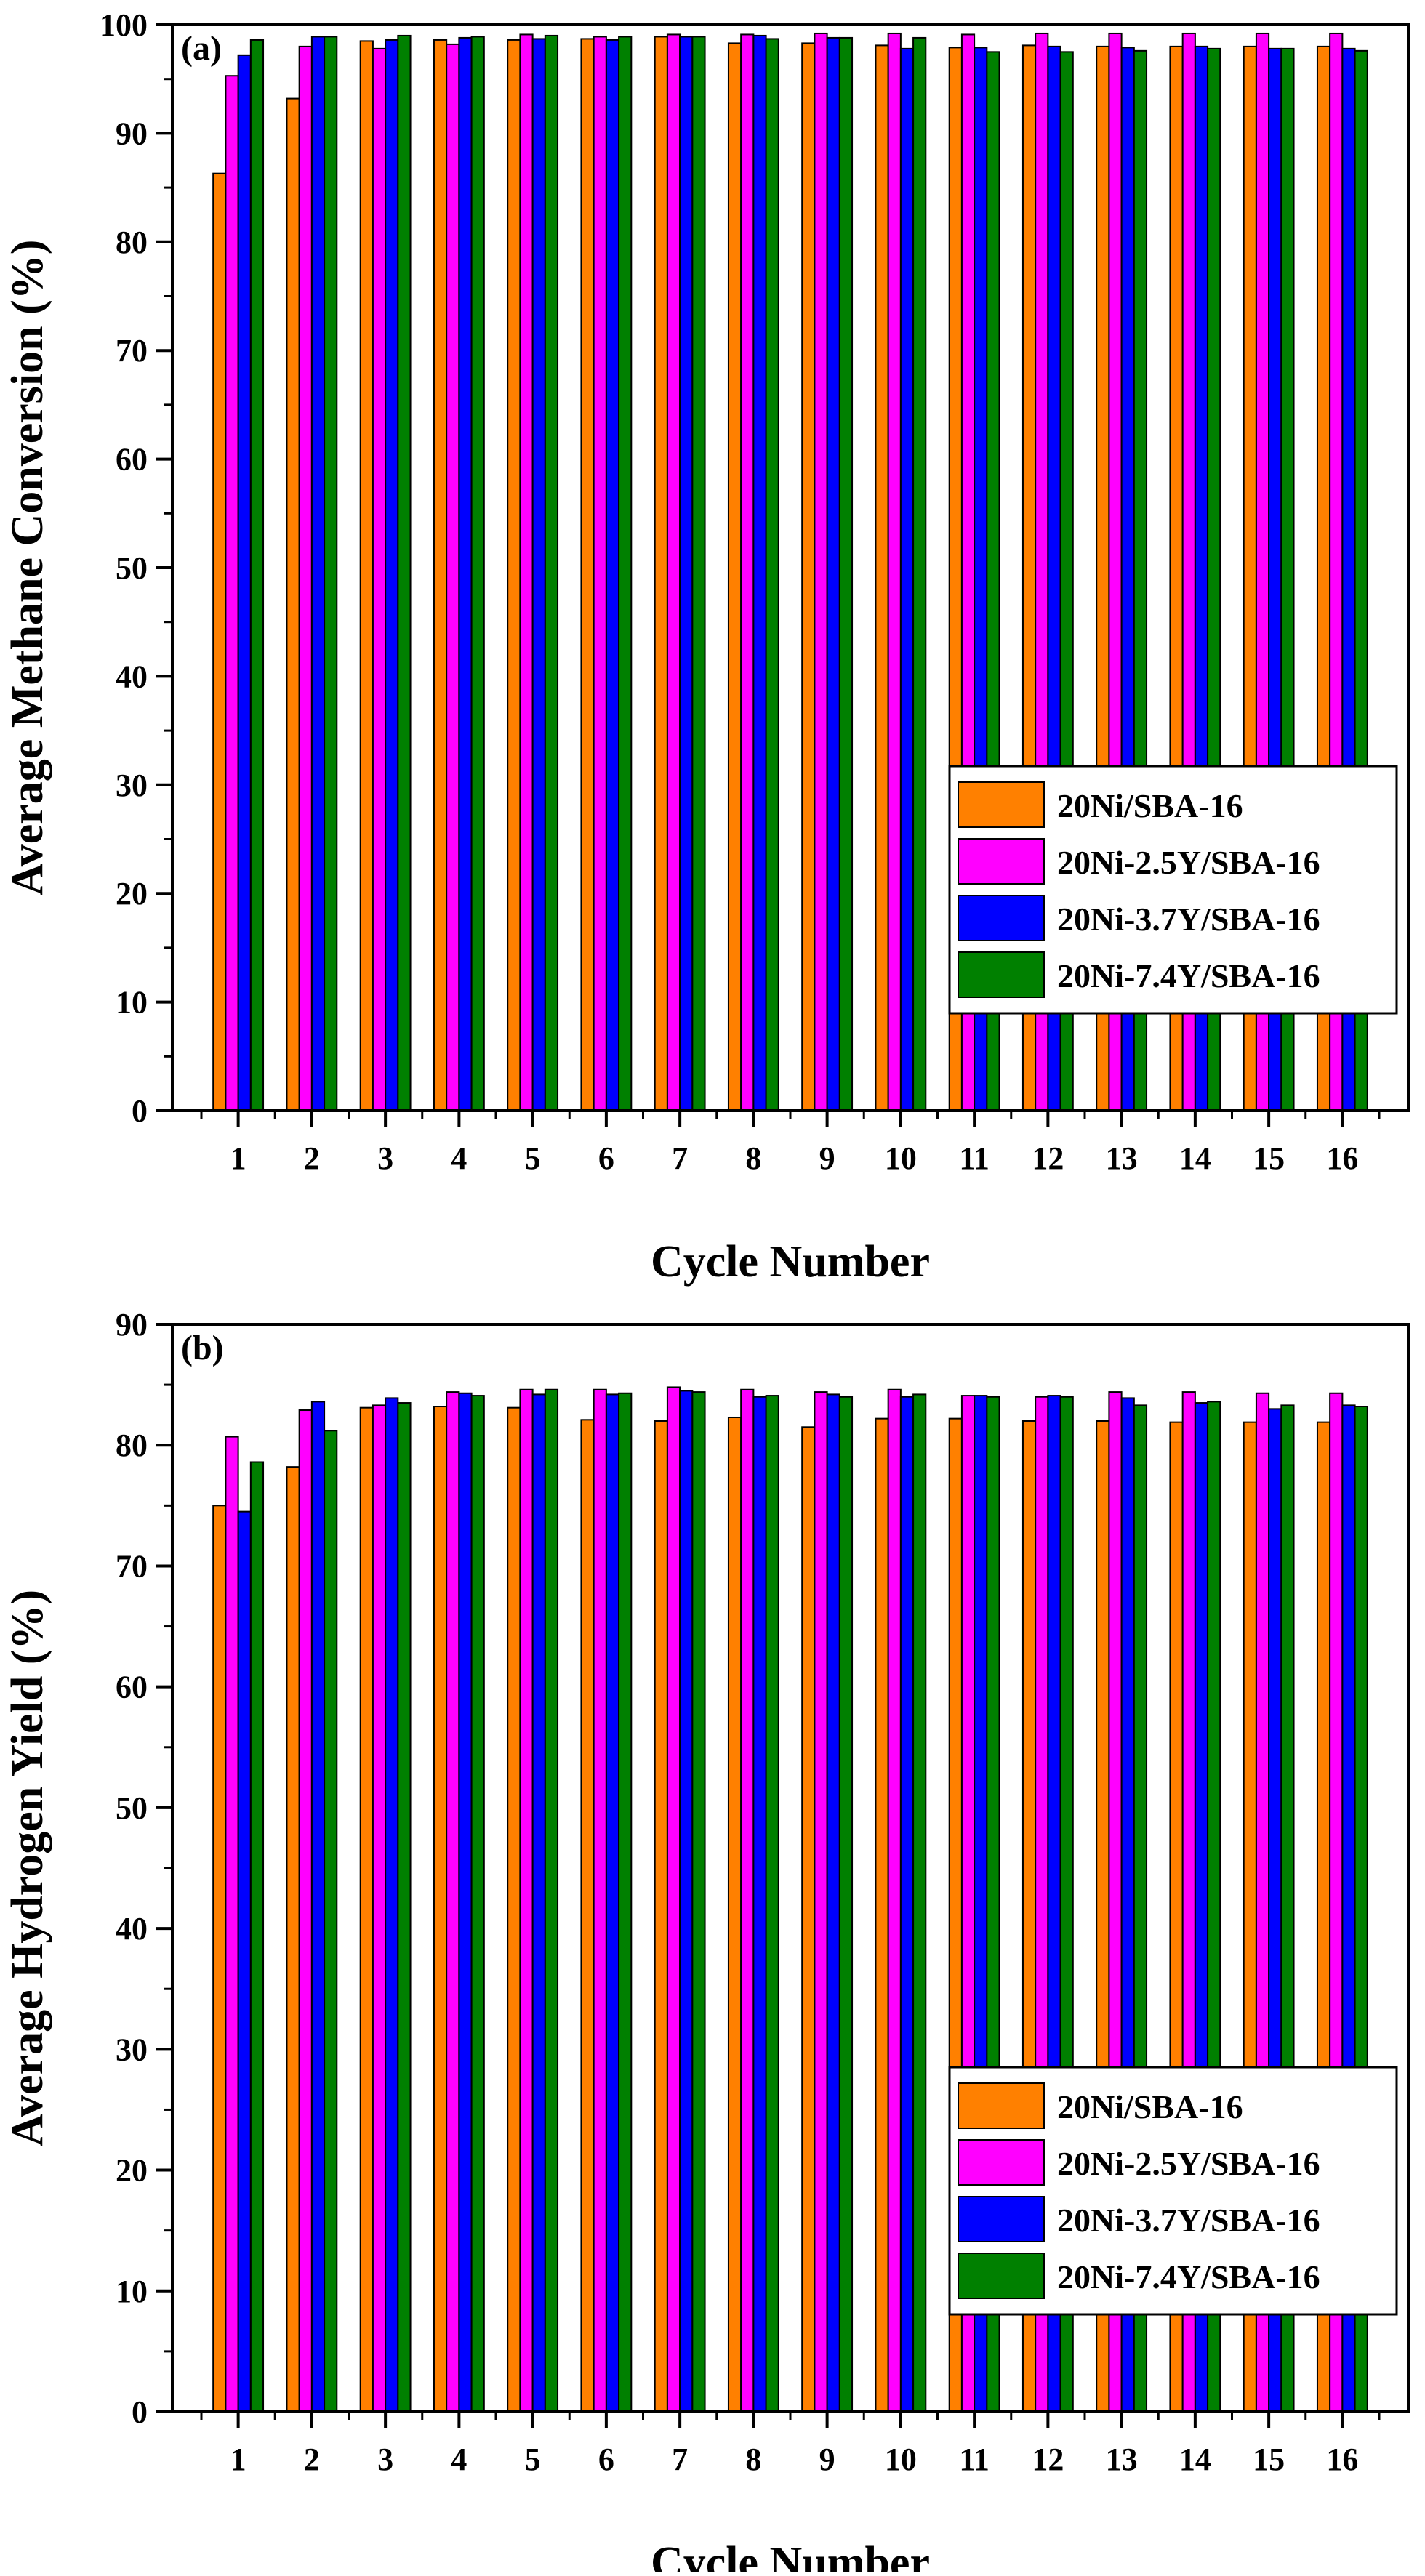 The image size is (1425, 2576). Describe the element at coordinates (1122, 1158) in the screenshot. I see `x-tick-label: 13` at that location.